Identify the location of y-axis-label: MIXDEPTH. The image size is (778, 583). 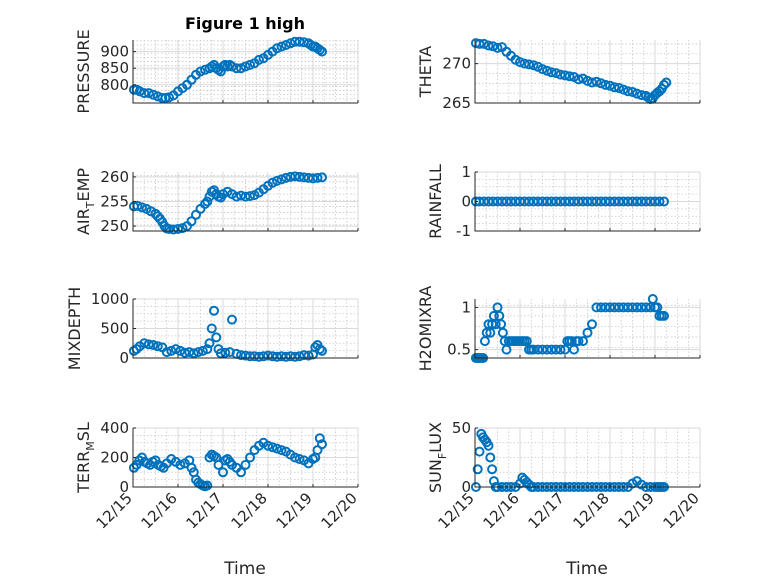
(74, 328).